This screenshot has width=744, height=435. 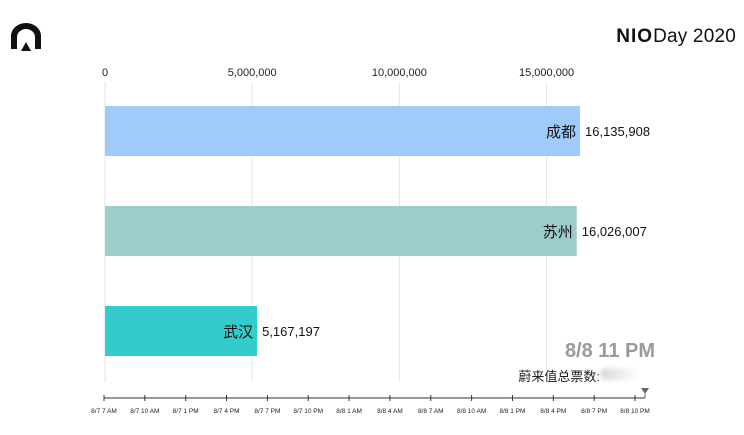 What do you see at coordinates (349, 411) in the screenshot?
I see `timeline-label: 8/8 1 AM` at bounding box center [349, 411].